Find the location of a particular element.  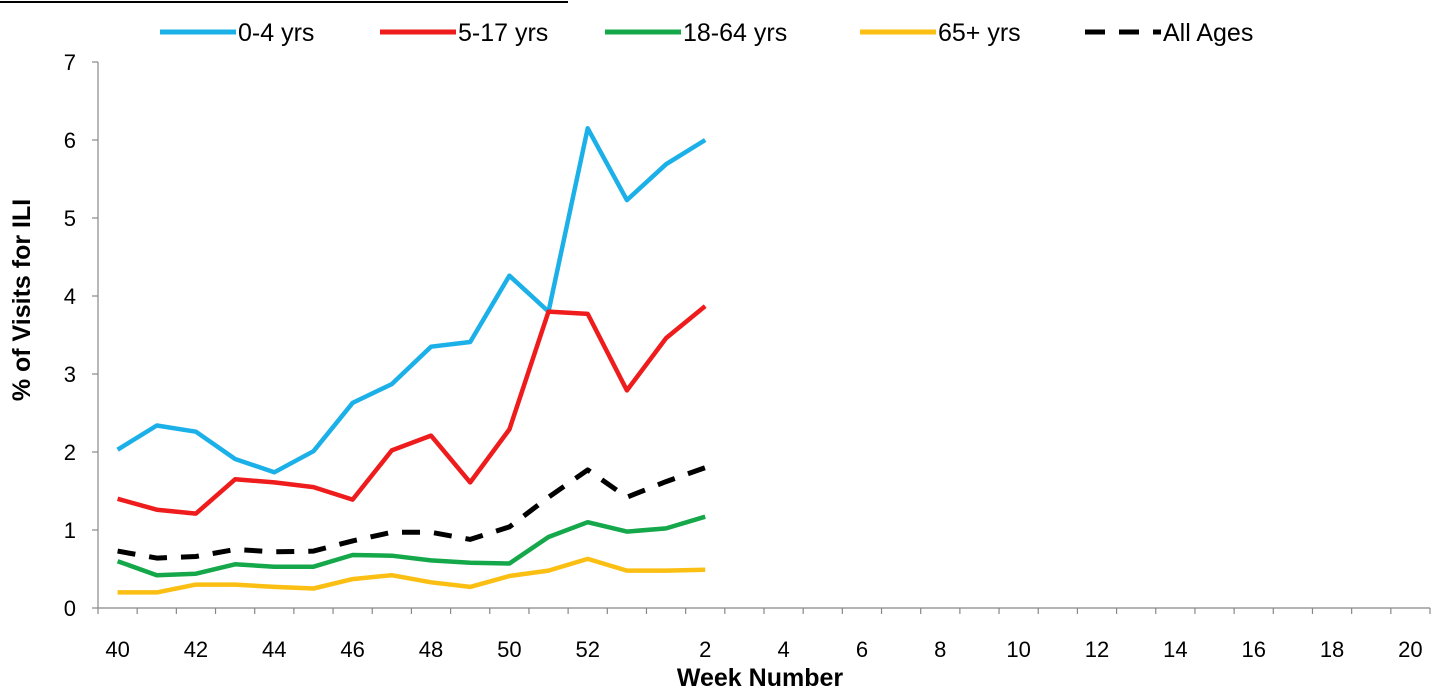

series-line-18-64-yrs is located at coordinates (411, 546).